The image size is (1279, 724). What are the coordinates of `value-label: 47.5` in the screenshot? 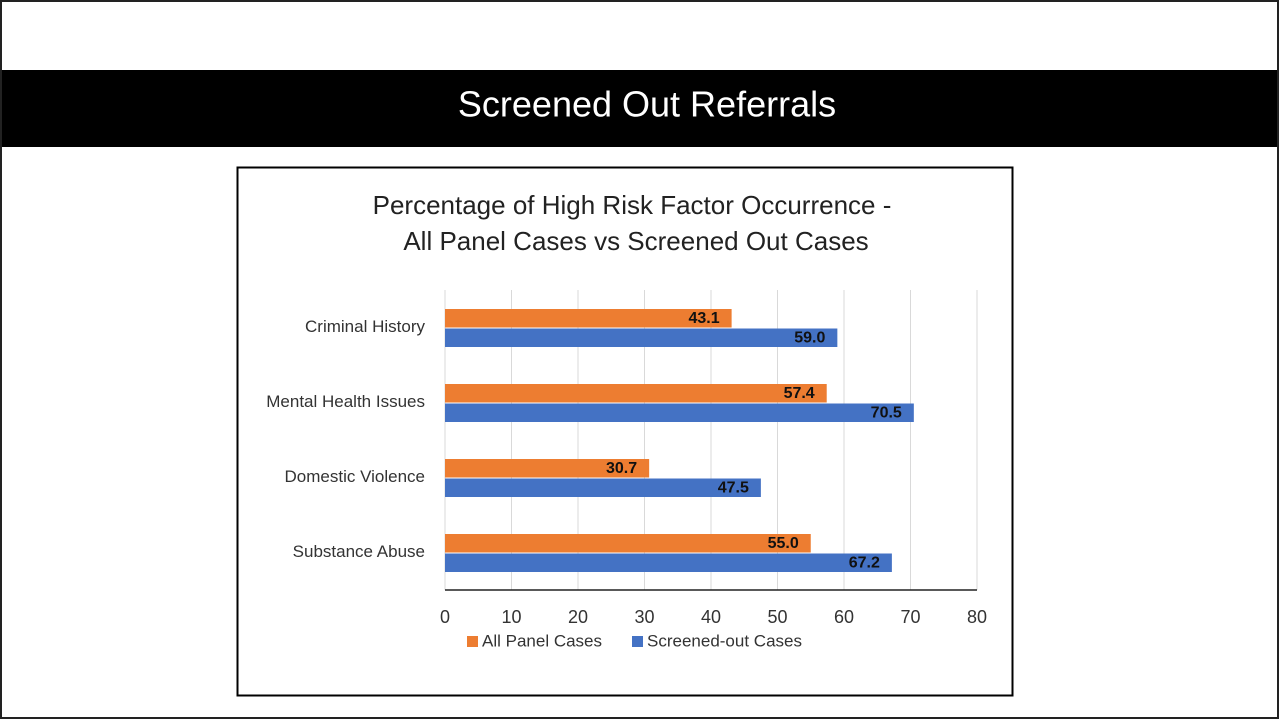 It's located at (733, 487).